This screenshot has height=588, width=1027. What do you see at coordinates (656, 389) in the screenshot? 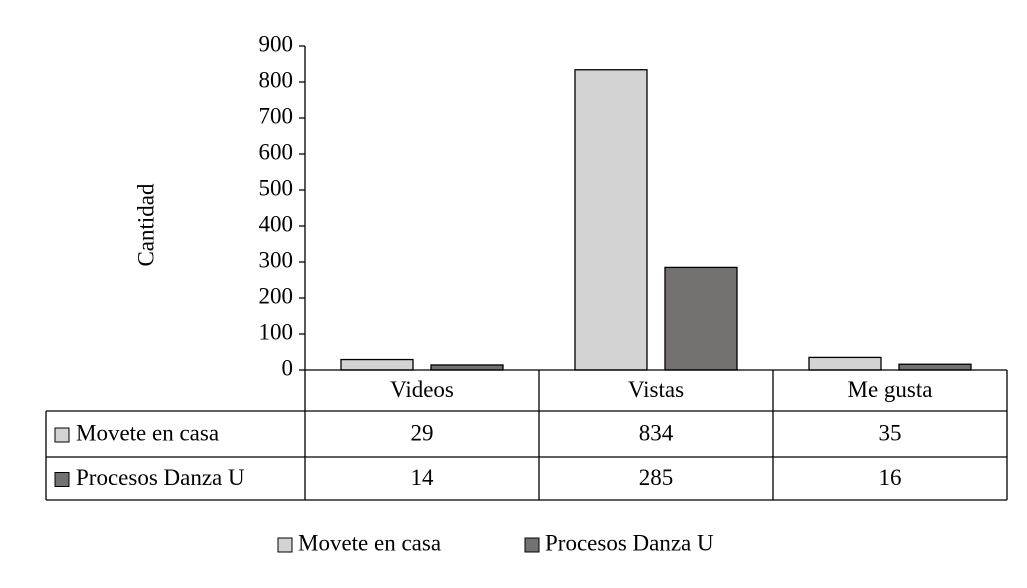
I see `x-tick-label: Vistas` at bounding box center [656, 389].